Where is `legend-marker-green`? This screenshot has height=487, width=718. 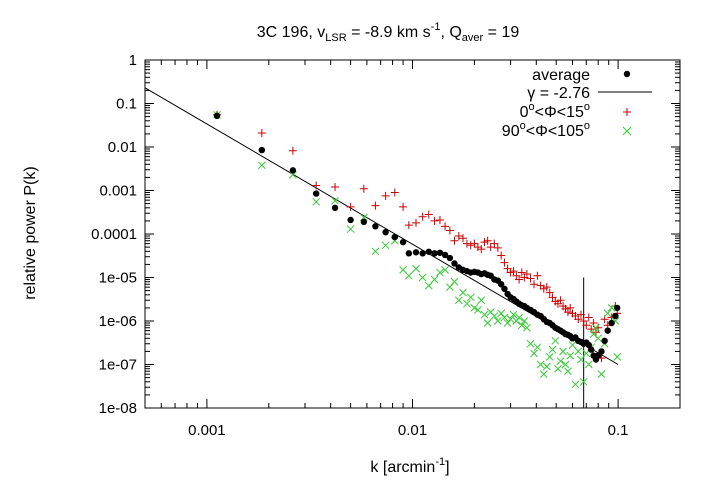 legend-marker-green is located at coordinates (627, 131).